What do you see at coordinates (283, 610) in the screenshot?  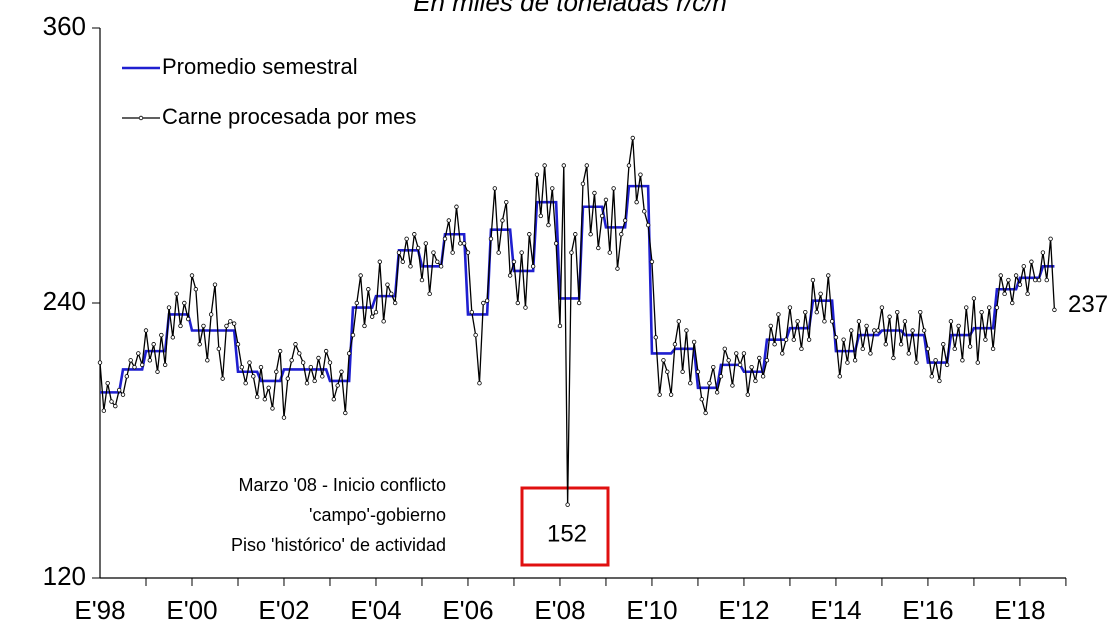 I see `x-tick-label: E'02` at bounding box center [283, 610].